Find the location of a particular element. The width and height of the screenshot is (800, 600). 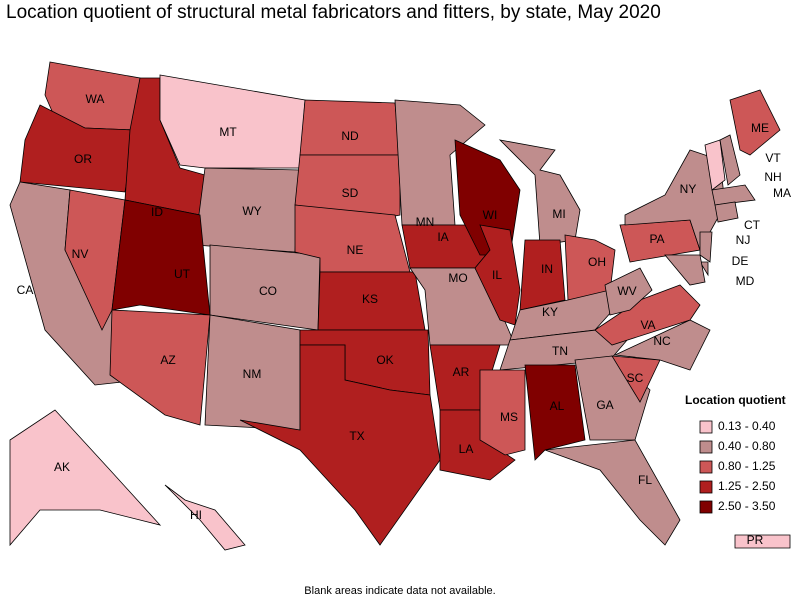

state-label: MD is located at coordinates (745, 281).